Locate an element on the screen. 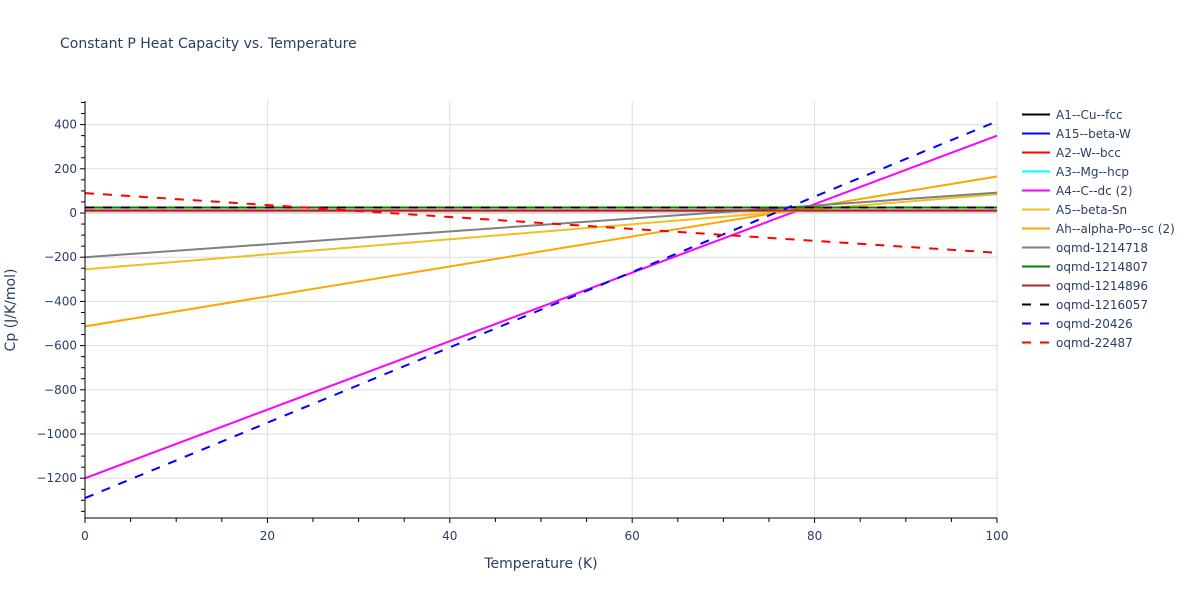 Image resolution: width=1200 pixels, height=600 pixels. legend-item: oqmd-20426 is located at coordinates (1097, 323).